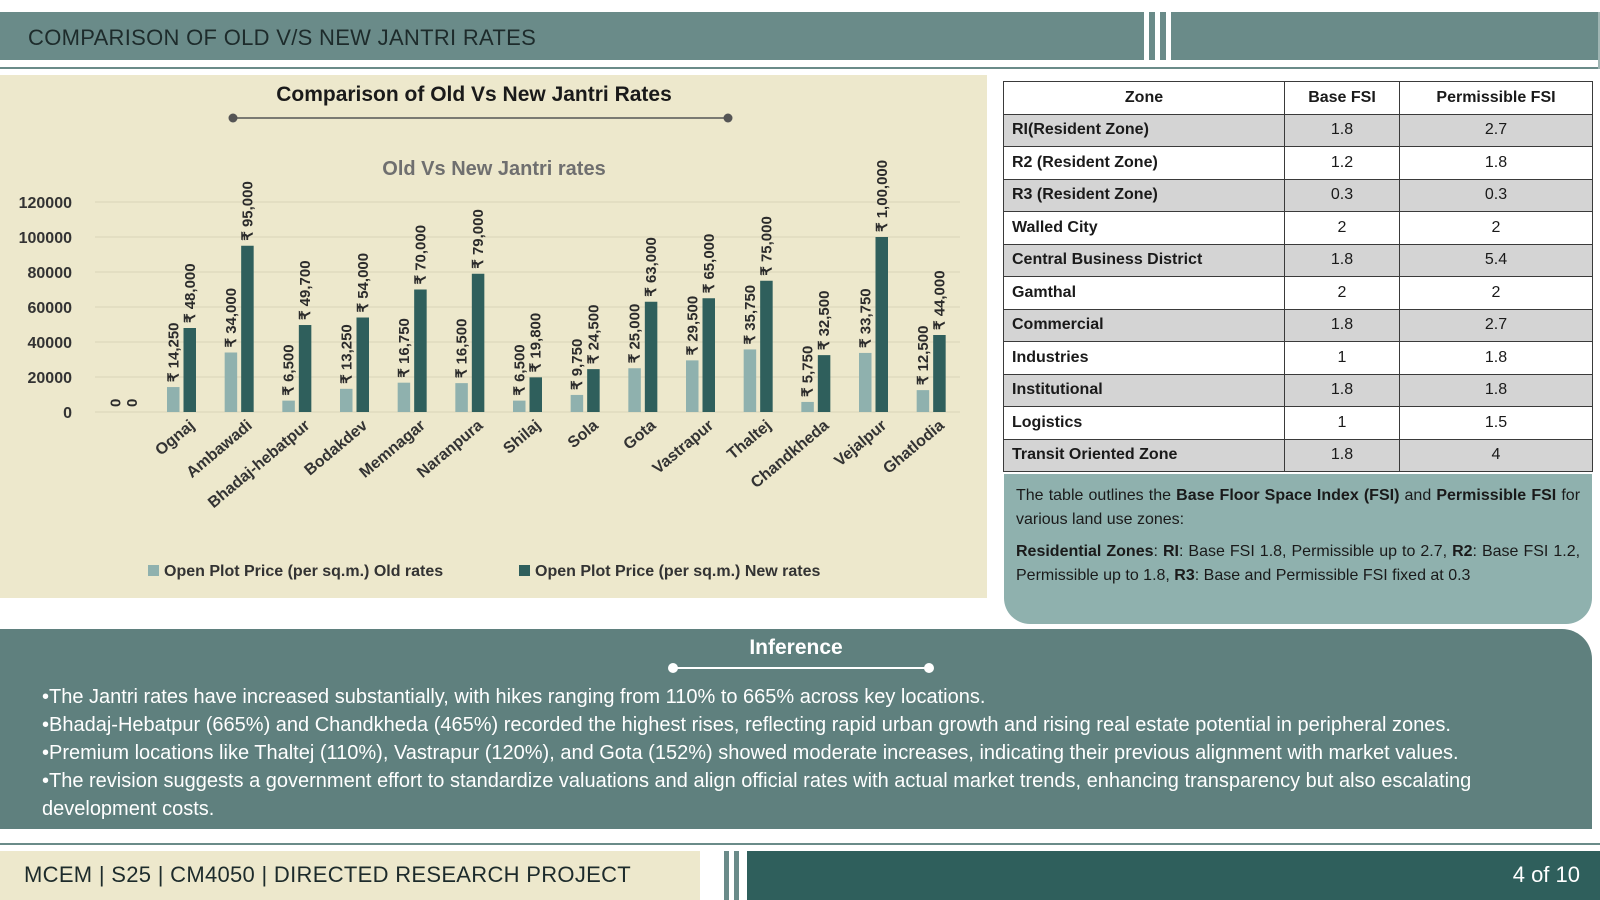 Image resolution: width=1600 pixels, height=900 pixels. I want to click on data-label: ₹ 19,800, so click(536, 343).